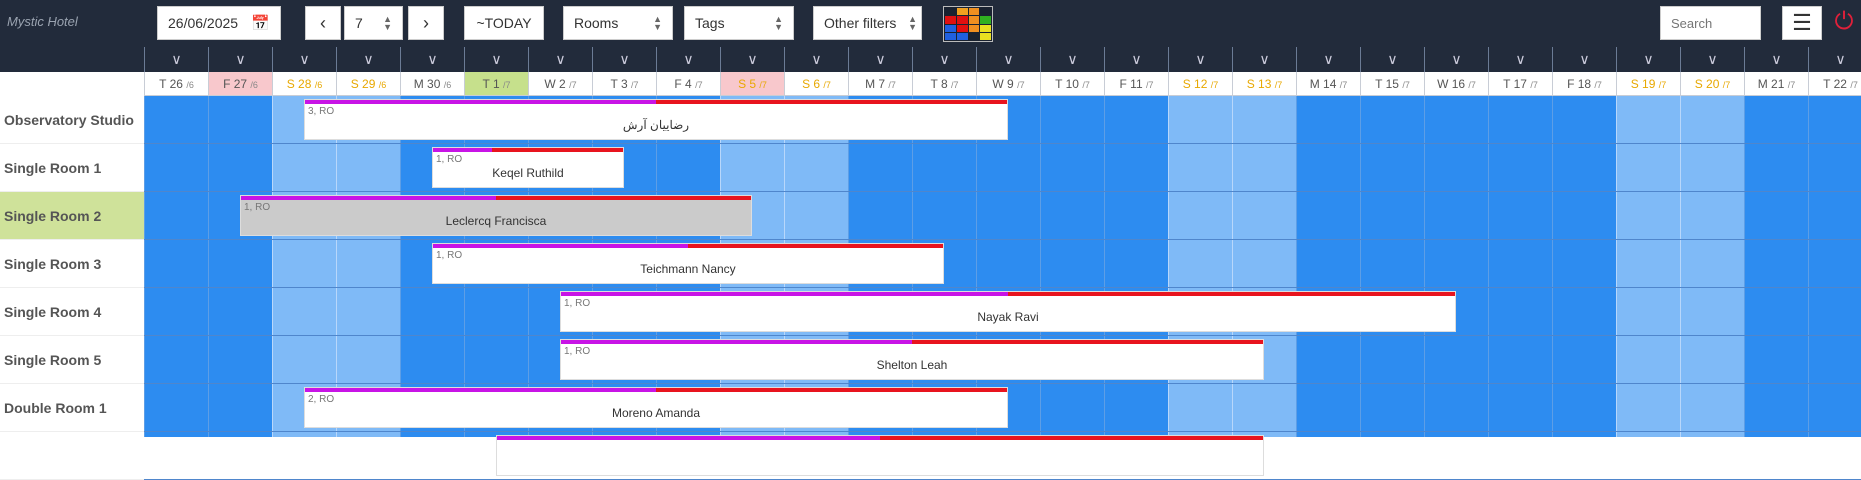 This screenshot has height=480, width=1861. I want to click on day-header: S 28 /6, so click(304, 84).